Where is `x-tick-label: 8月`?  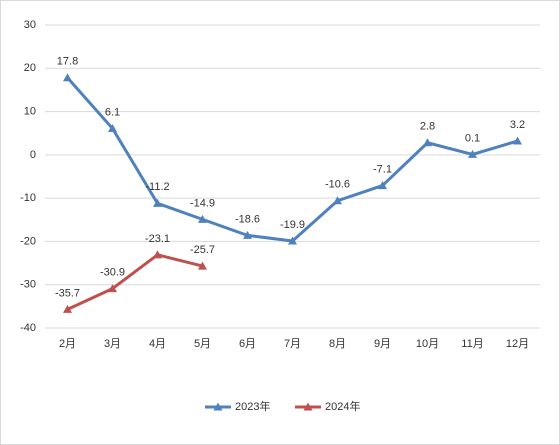
x-tick-label: 8月 is located at coordinates (337, 344).